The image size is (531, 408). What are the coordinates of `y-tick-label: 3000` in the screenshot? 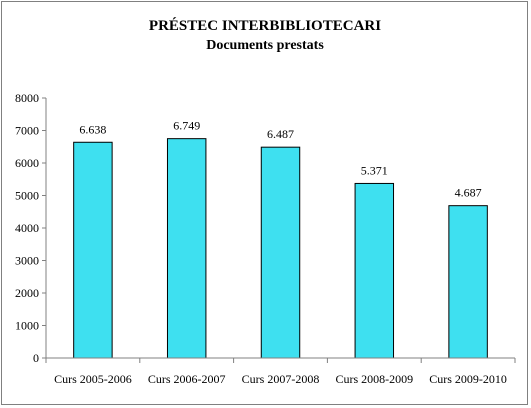 It's located at (27, 261).